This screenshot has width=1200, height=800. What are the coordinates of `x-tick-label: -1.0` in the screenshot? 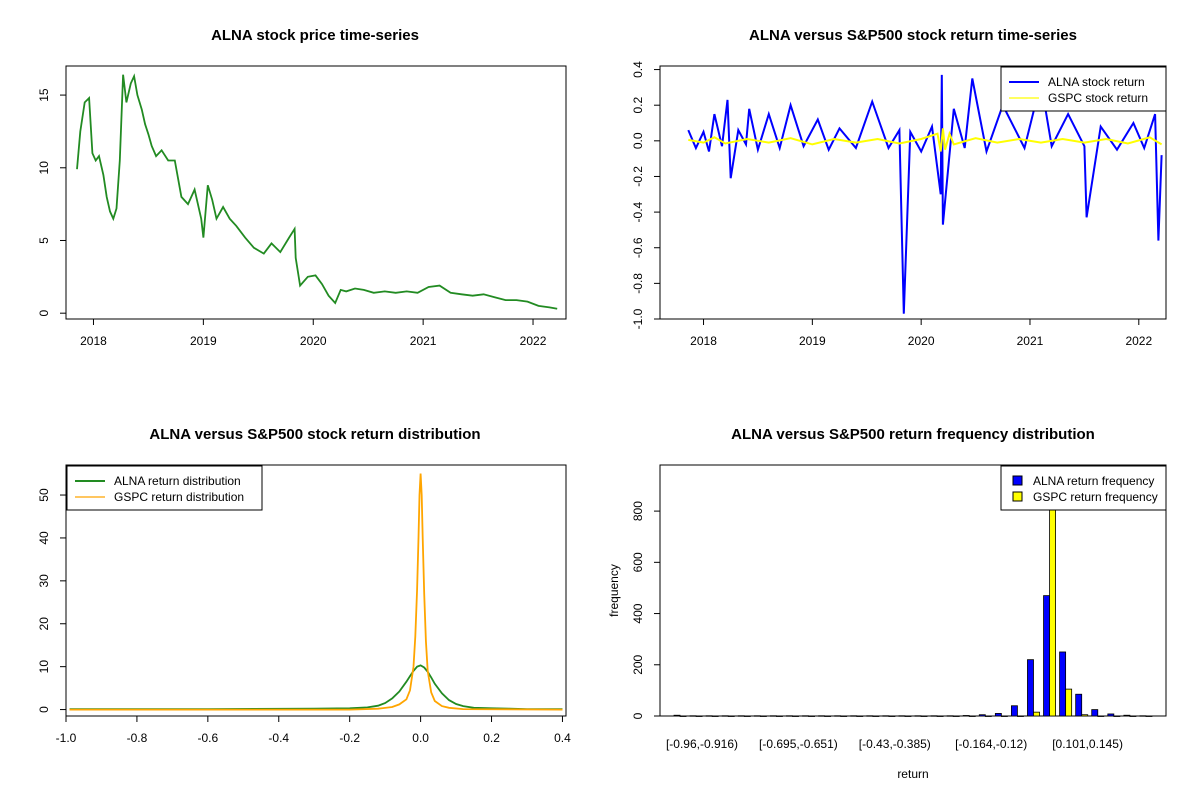 It's located at (66, 738).